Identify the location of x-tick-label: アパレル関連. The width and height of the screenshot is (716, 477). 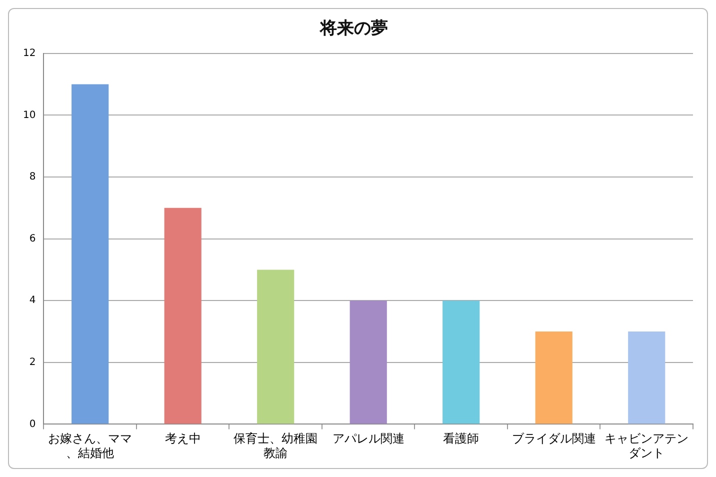
(368, 439).